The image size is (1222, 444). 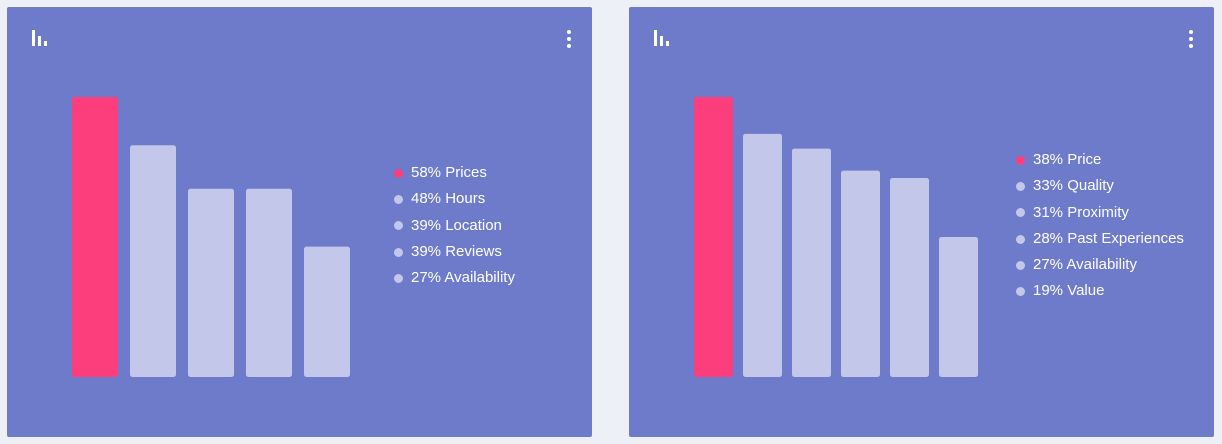 I want to click on legend-item: 38% Price, so click(x=1100, y=160).